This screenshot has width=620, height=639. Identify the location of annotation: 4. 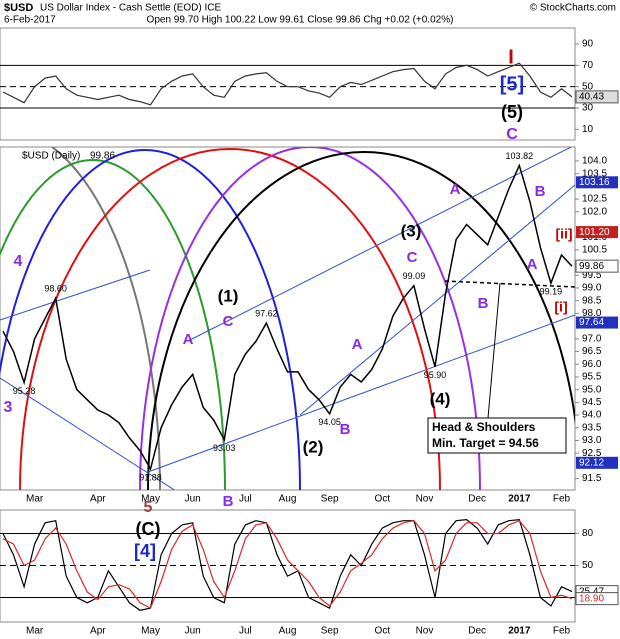
(18, 261).